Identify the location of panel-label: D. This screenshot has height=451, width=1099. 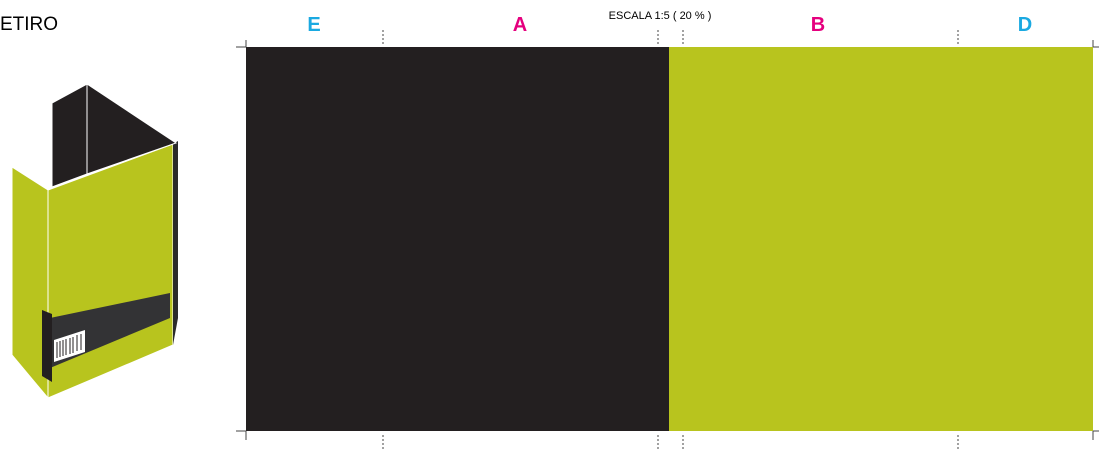
(1025, 25).